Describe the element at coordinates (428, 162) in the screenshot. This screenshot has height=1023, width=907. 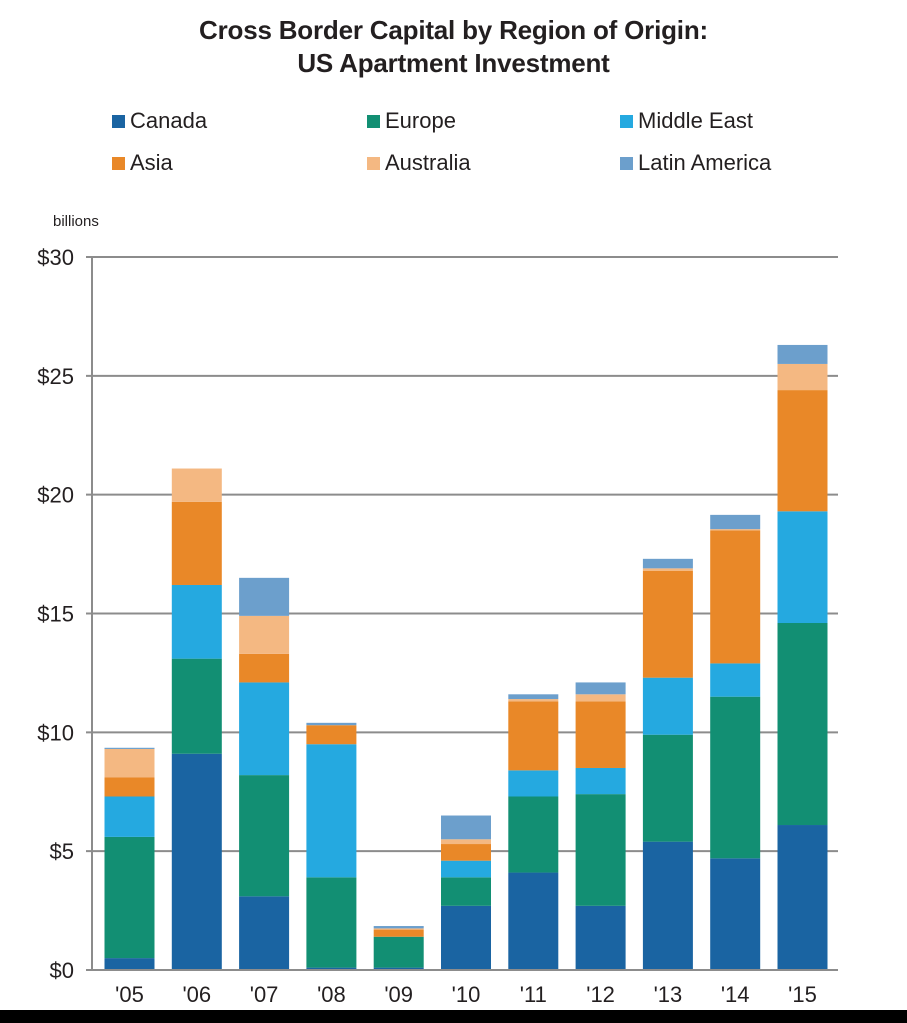
I see `legend-label-australia: Australia` at that location.